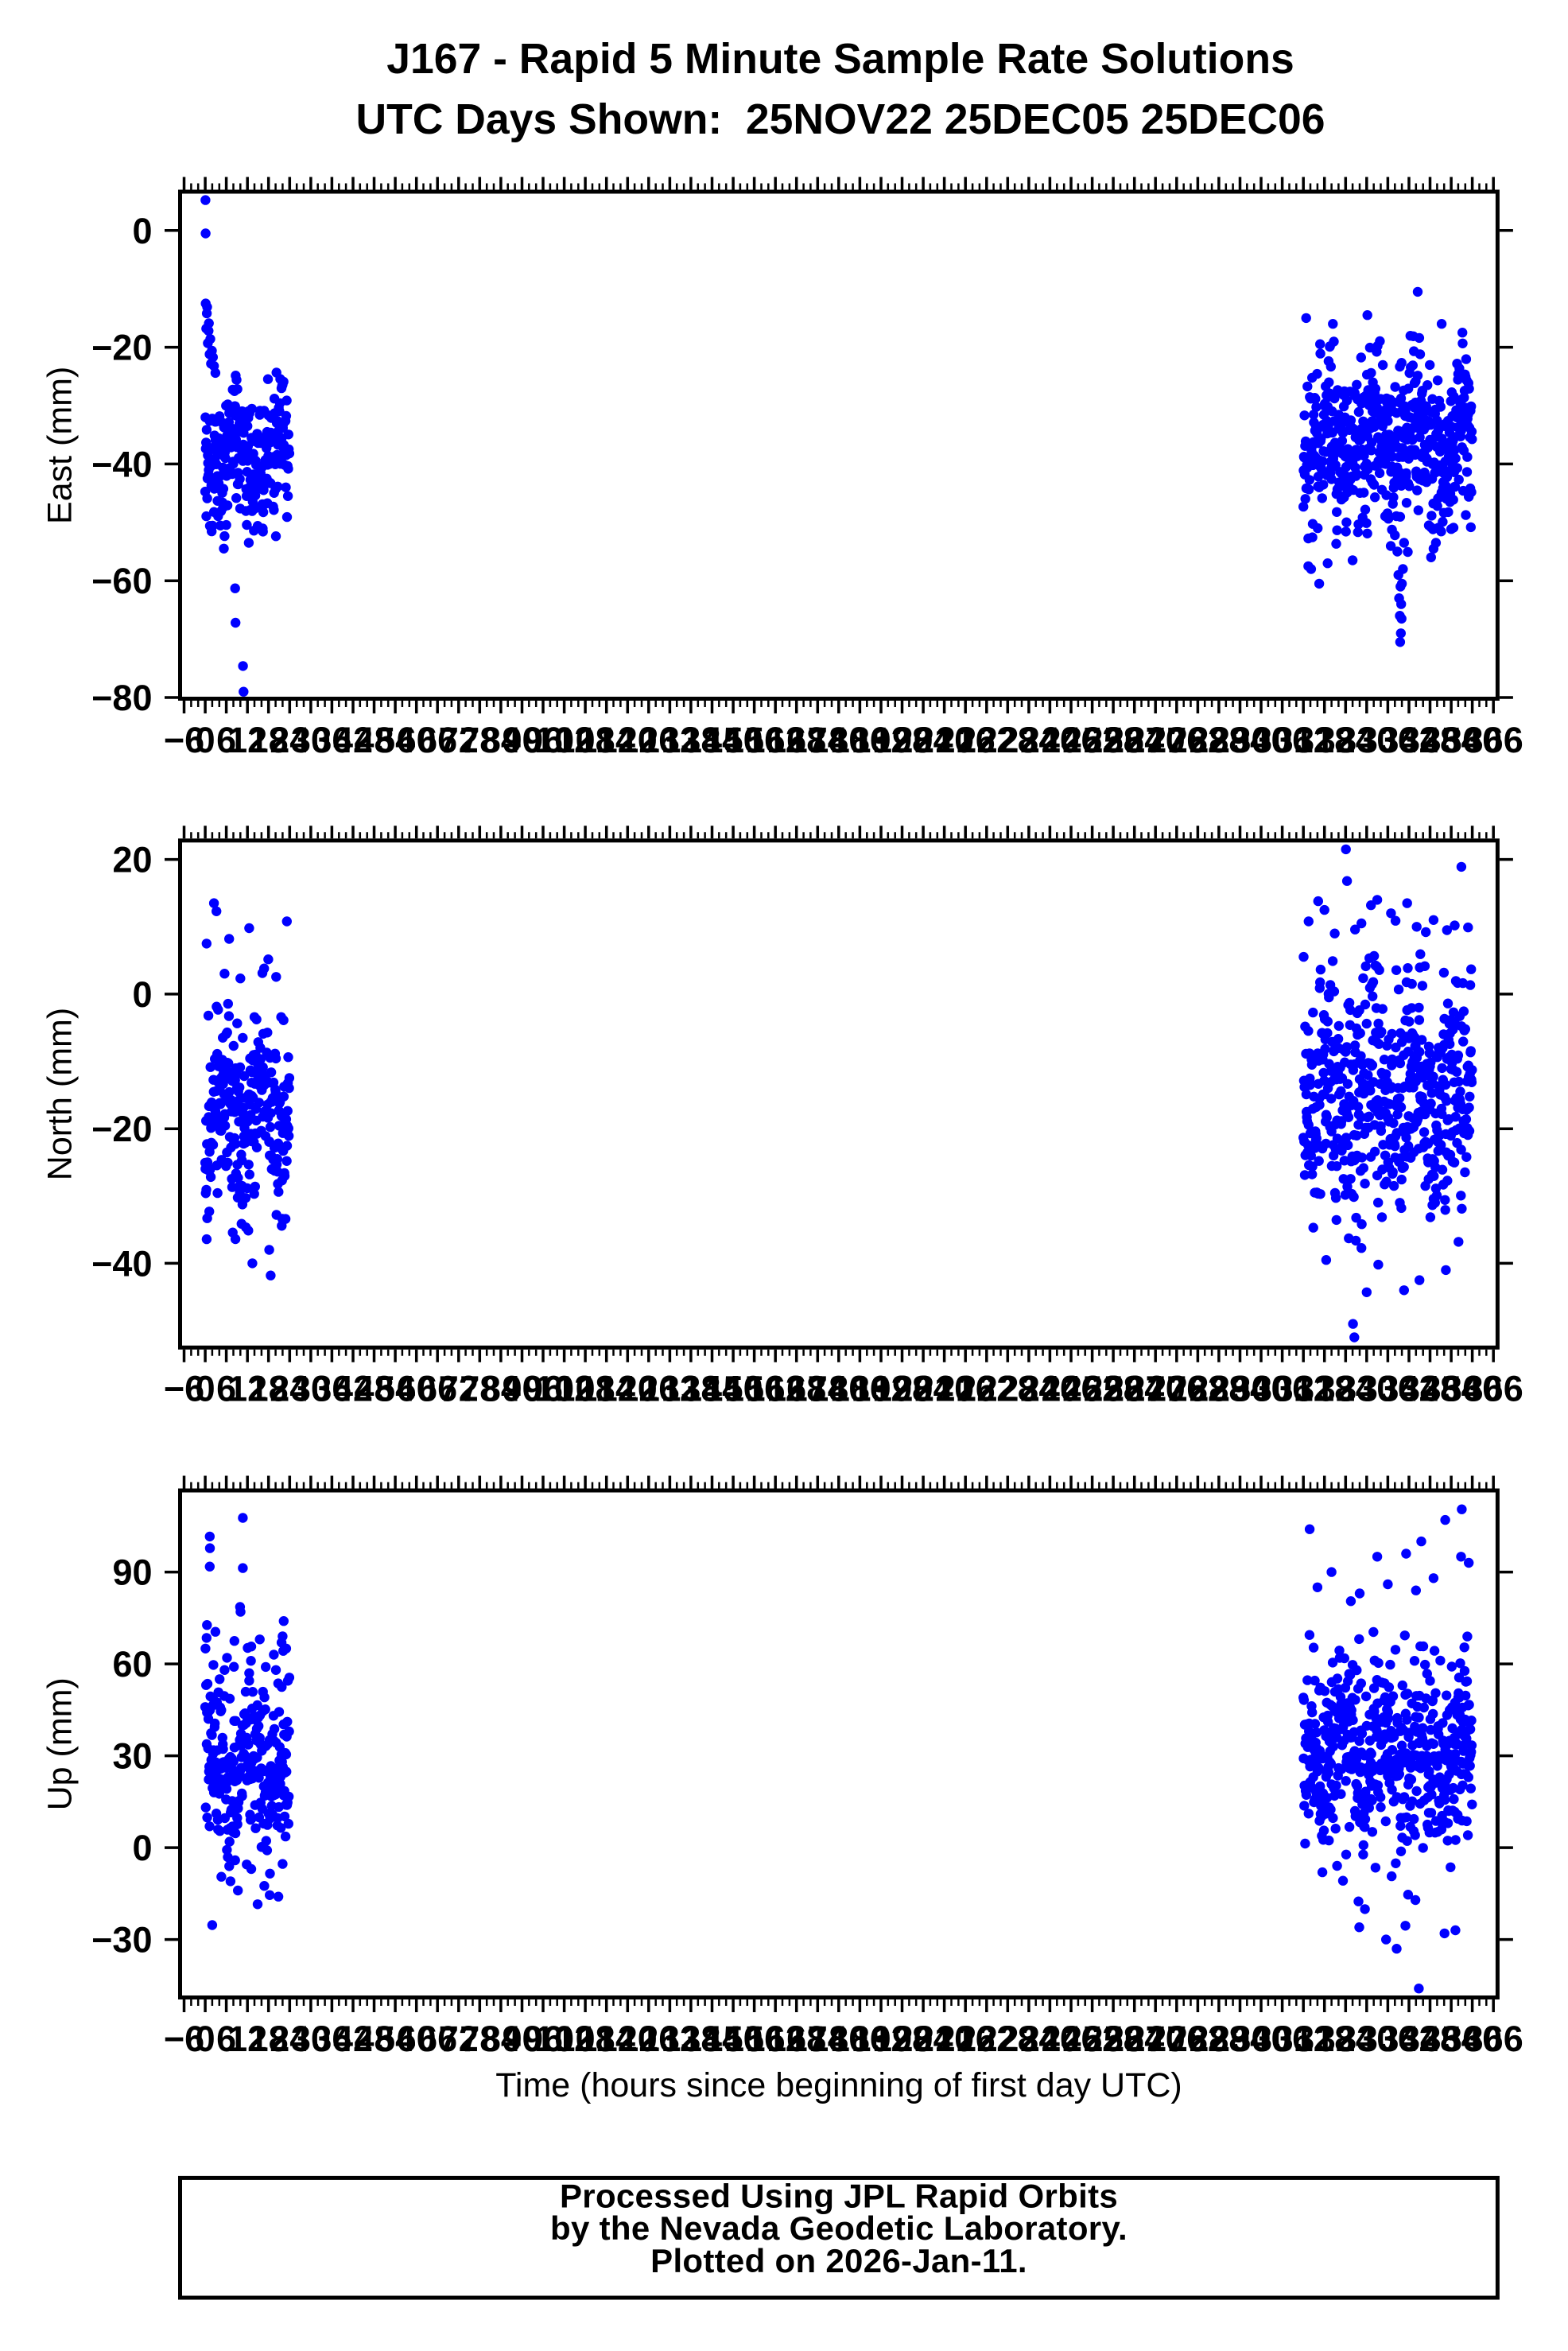  Describe the element at coordinates (733, 2039) in the screenshot. I see `svg-text: 150` at that location.